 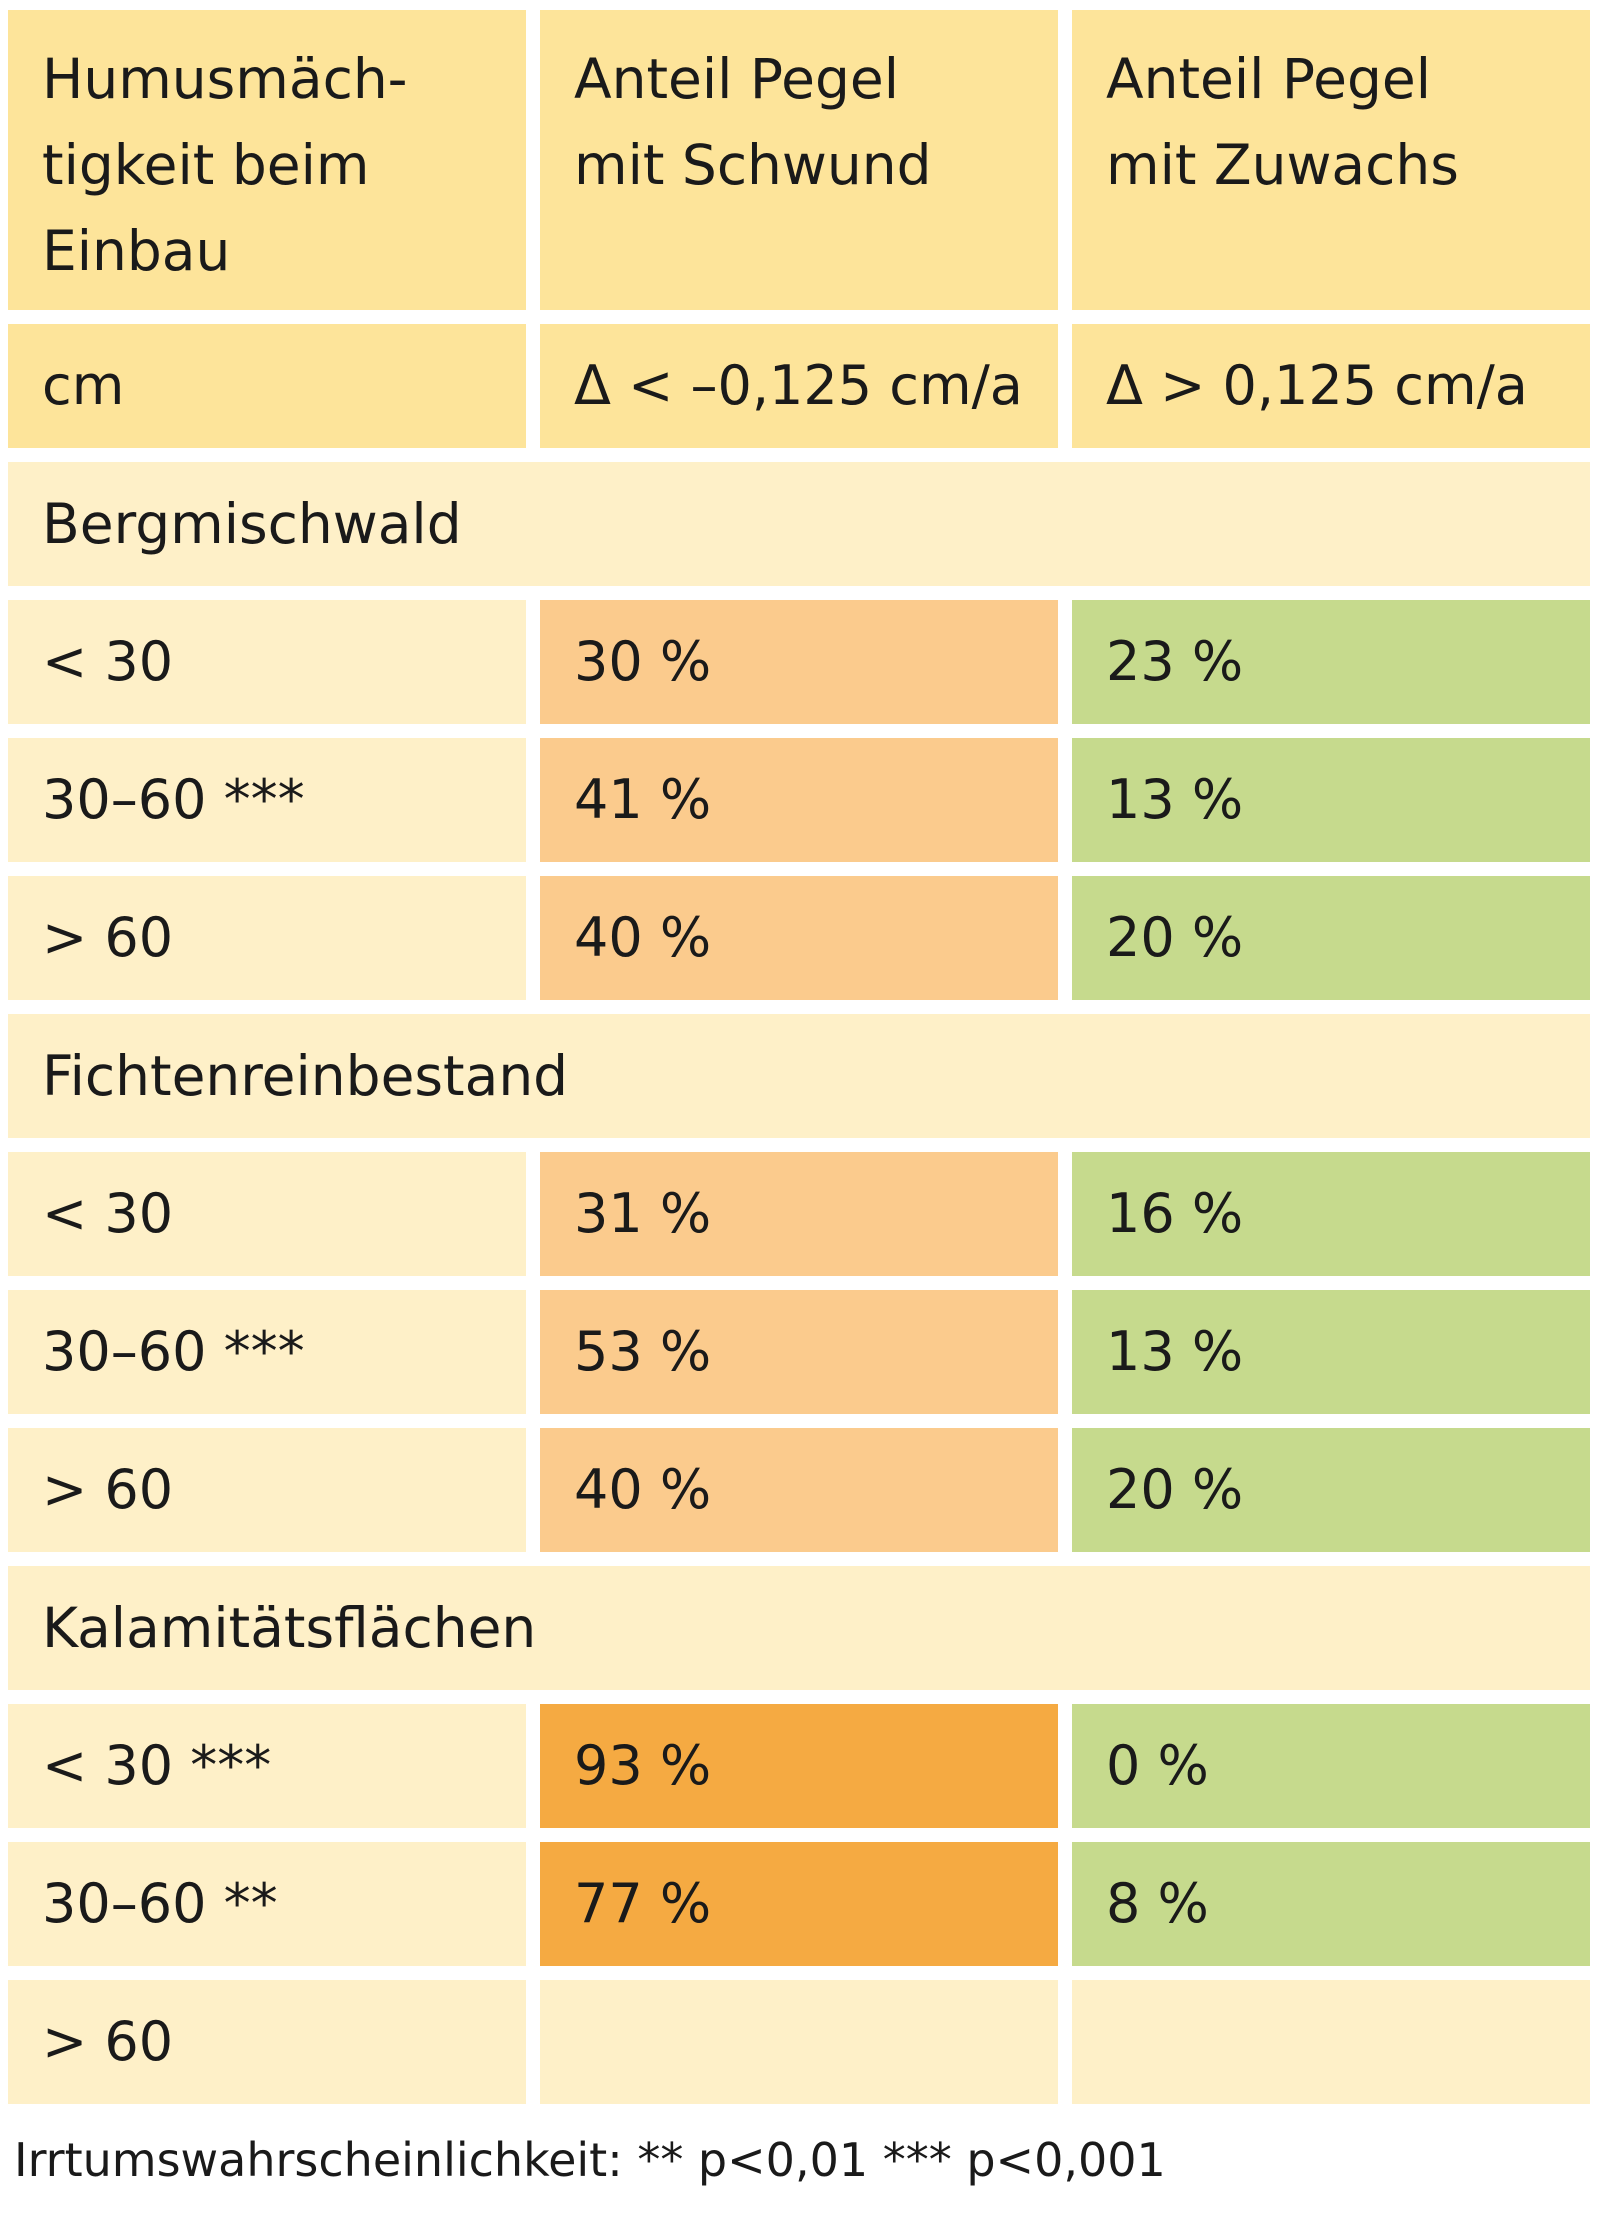 I want to click on group-heading-kalamitaetsflaechen: Kalamitätsflächen, so click(x=799, y=1628).